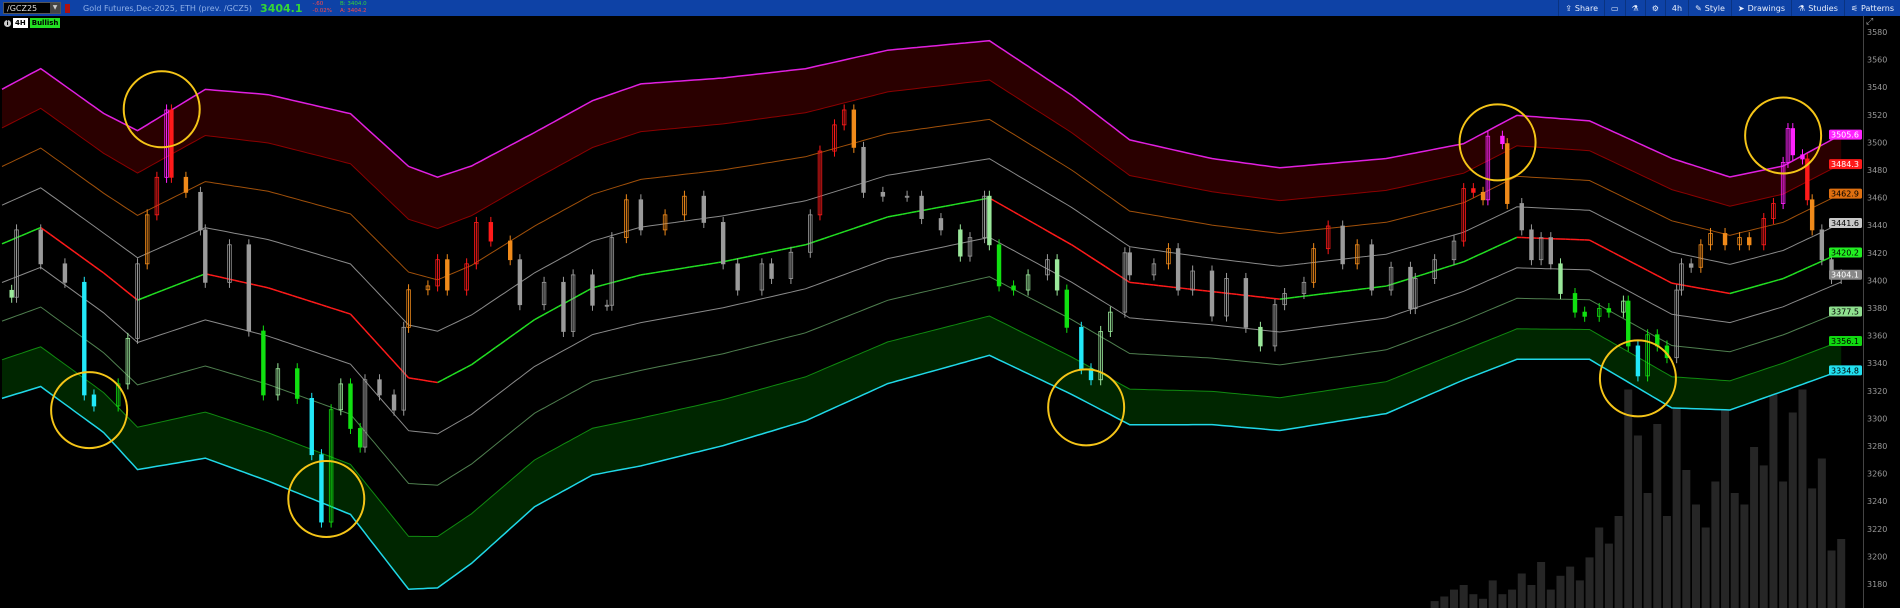  Describe the element at coordinates (1877, 253) in the screenshot. I see `y-tick-label: 3420` at that location.